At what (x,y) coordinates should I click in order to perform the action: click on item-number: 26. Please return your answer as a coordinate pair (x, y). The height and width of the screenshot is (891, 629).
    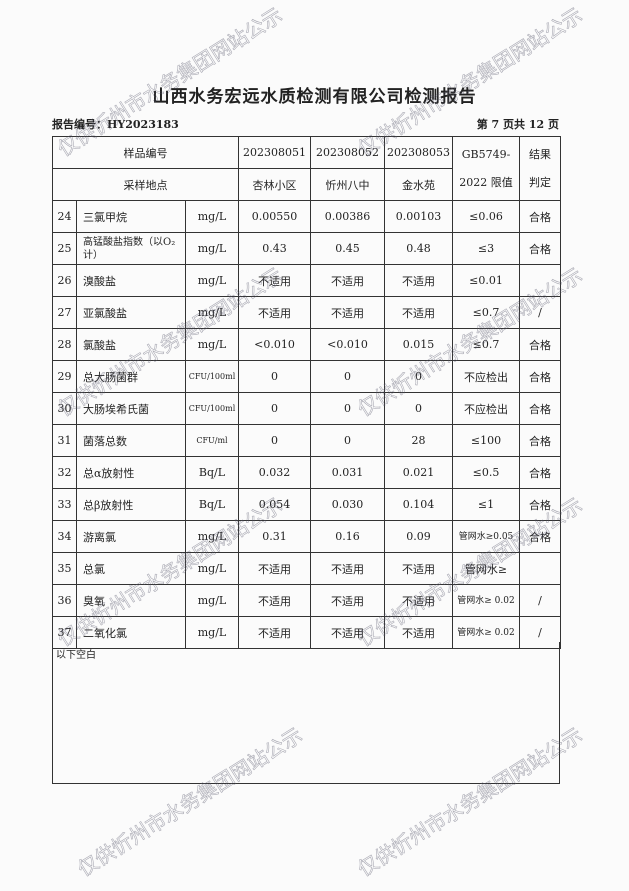
    Looking at the image, I should click on (64, 280).